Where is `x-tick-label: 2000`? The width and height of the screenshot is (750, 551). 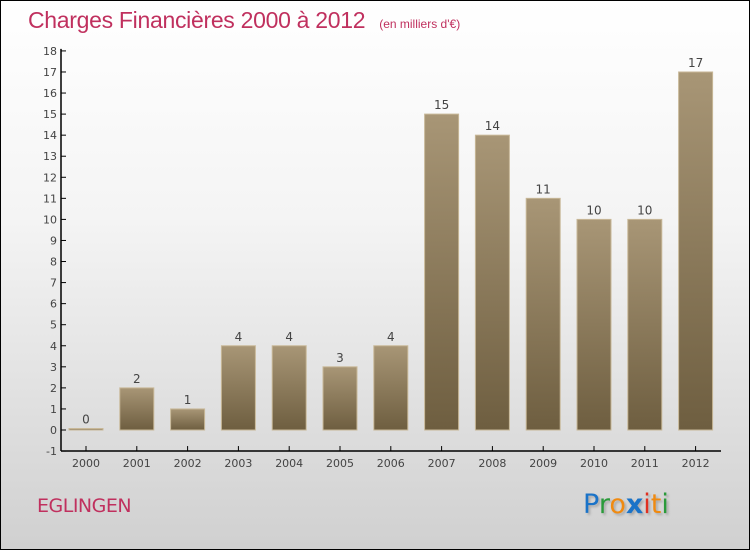 x-tick-label: 2000 is located at coordinates (86, 463).